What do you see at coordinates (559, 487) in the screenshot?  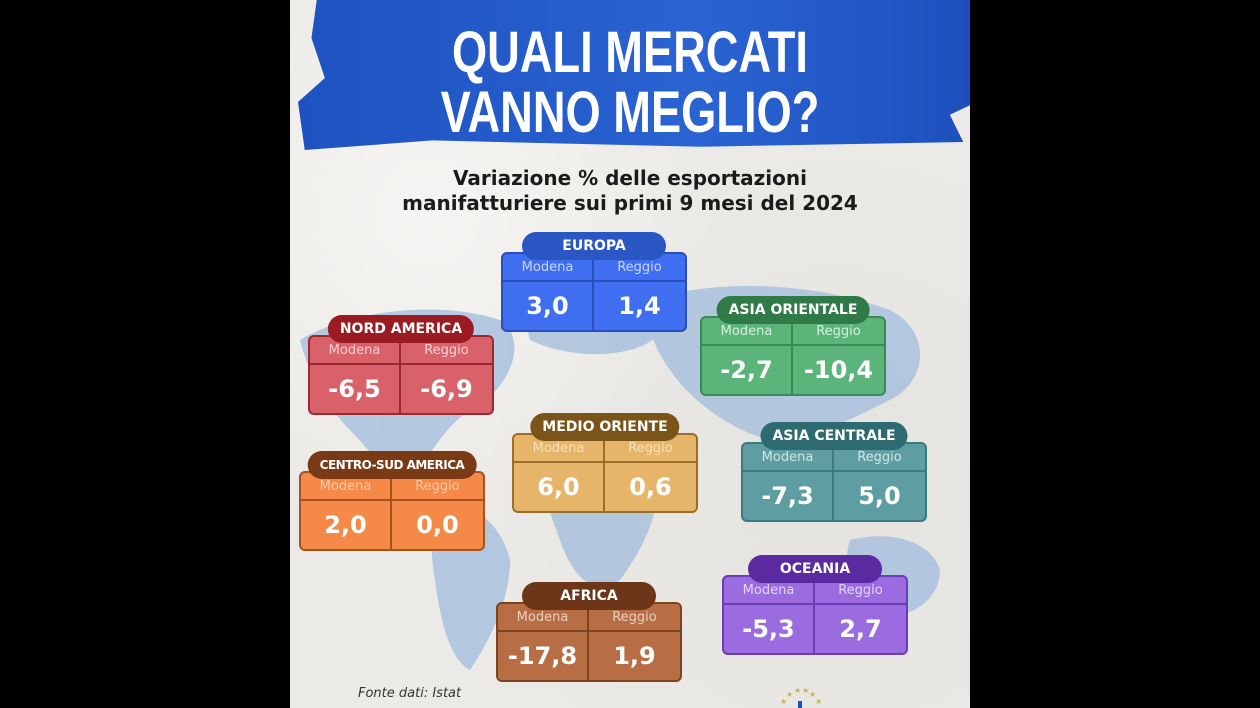 I see `modena-value: 6,0` at bounding box center [559, 487].